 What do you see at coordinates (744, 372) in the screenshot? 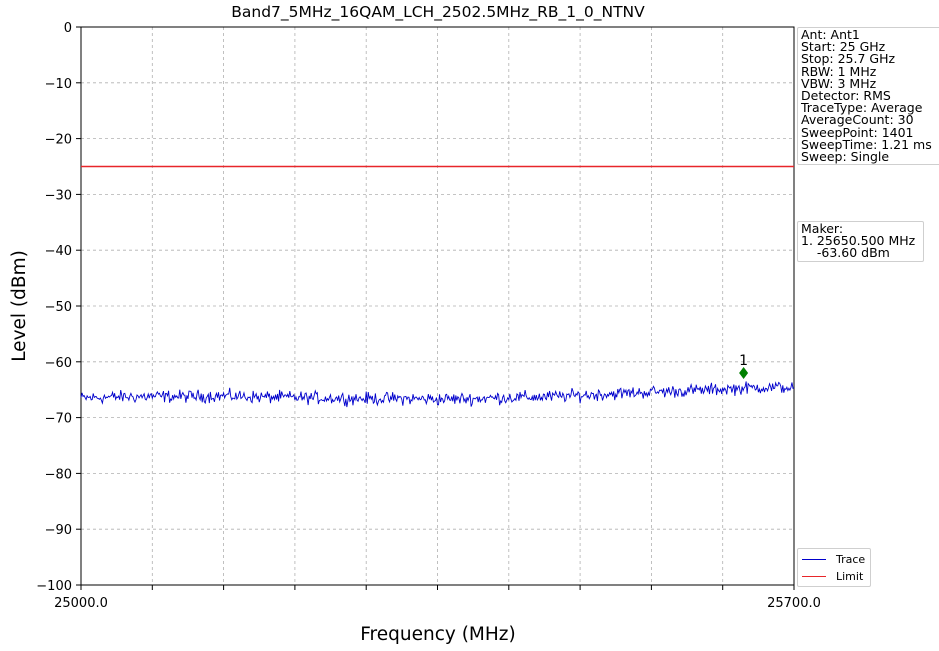
I see `marker-diamond` at bounding box center [744, 372].